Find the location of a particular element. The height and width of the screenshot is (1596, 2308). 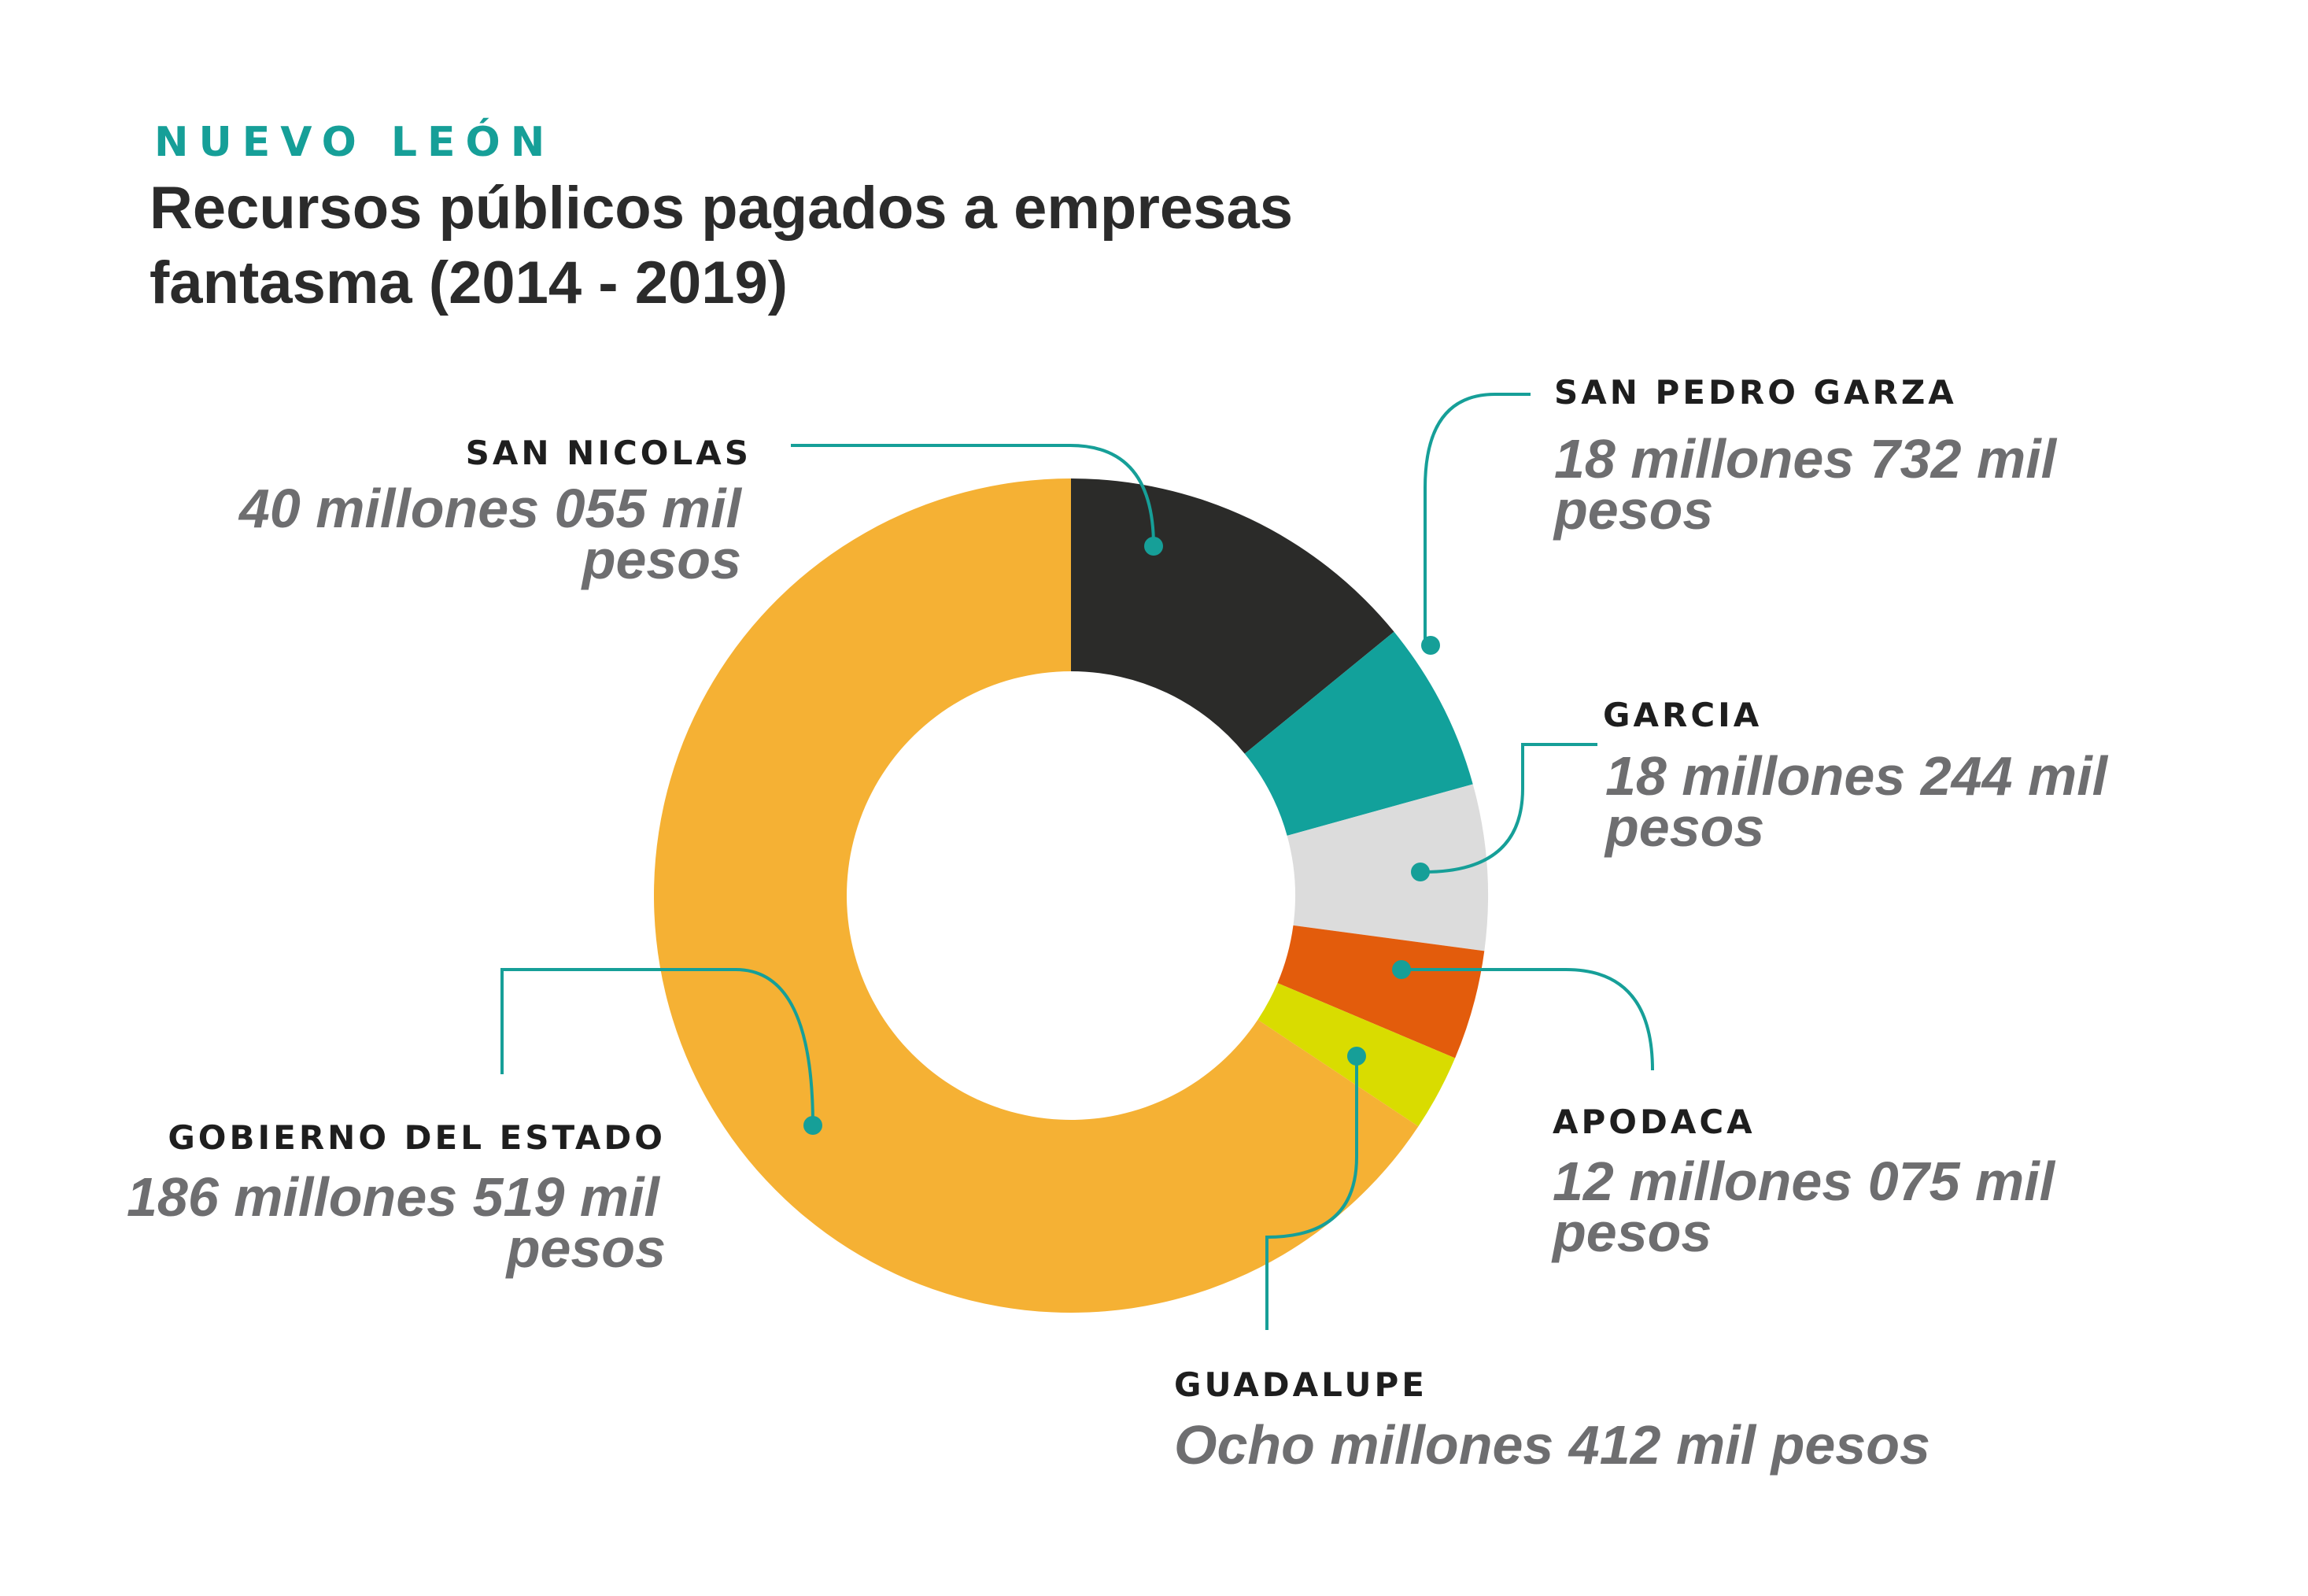

chart-title-line-2: fantasma (2014 - 2019) is located at coordinates (469, 282).